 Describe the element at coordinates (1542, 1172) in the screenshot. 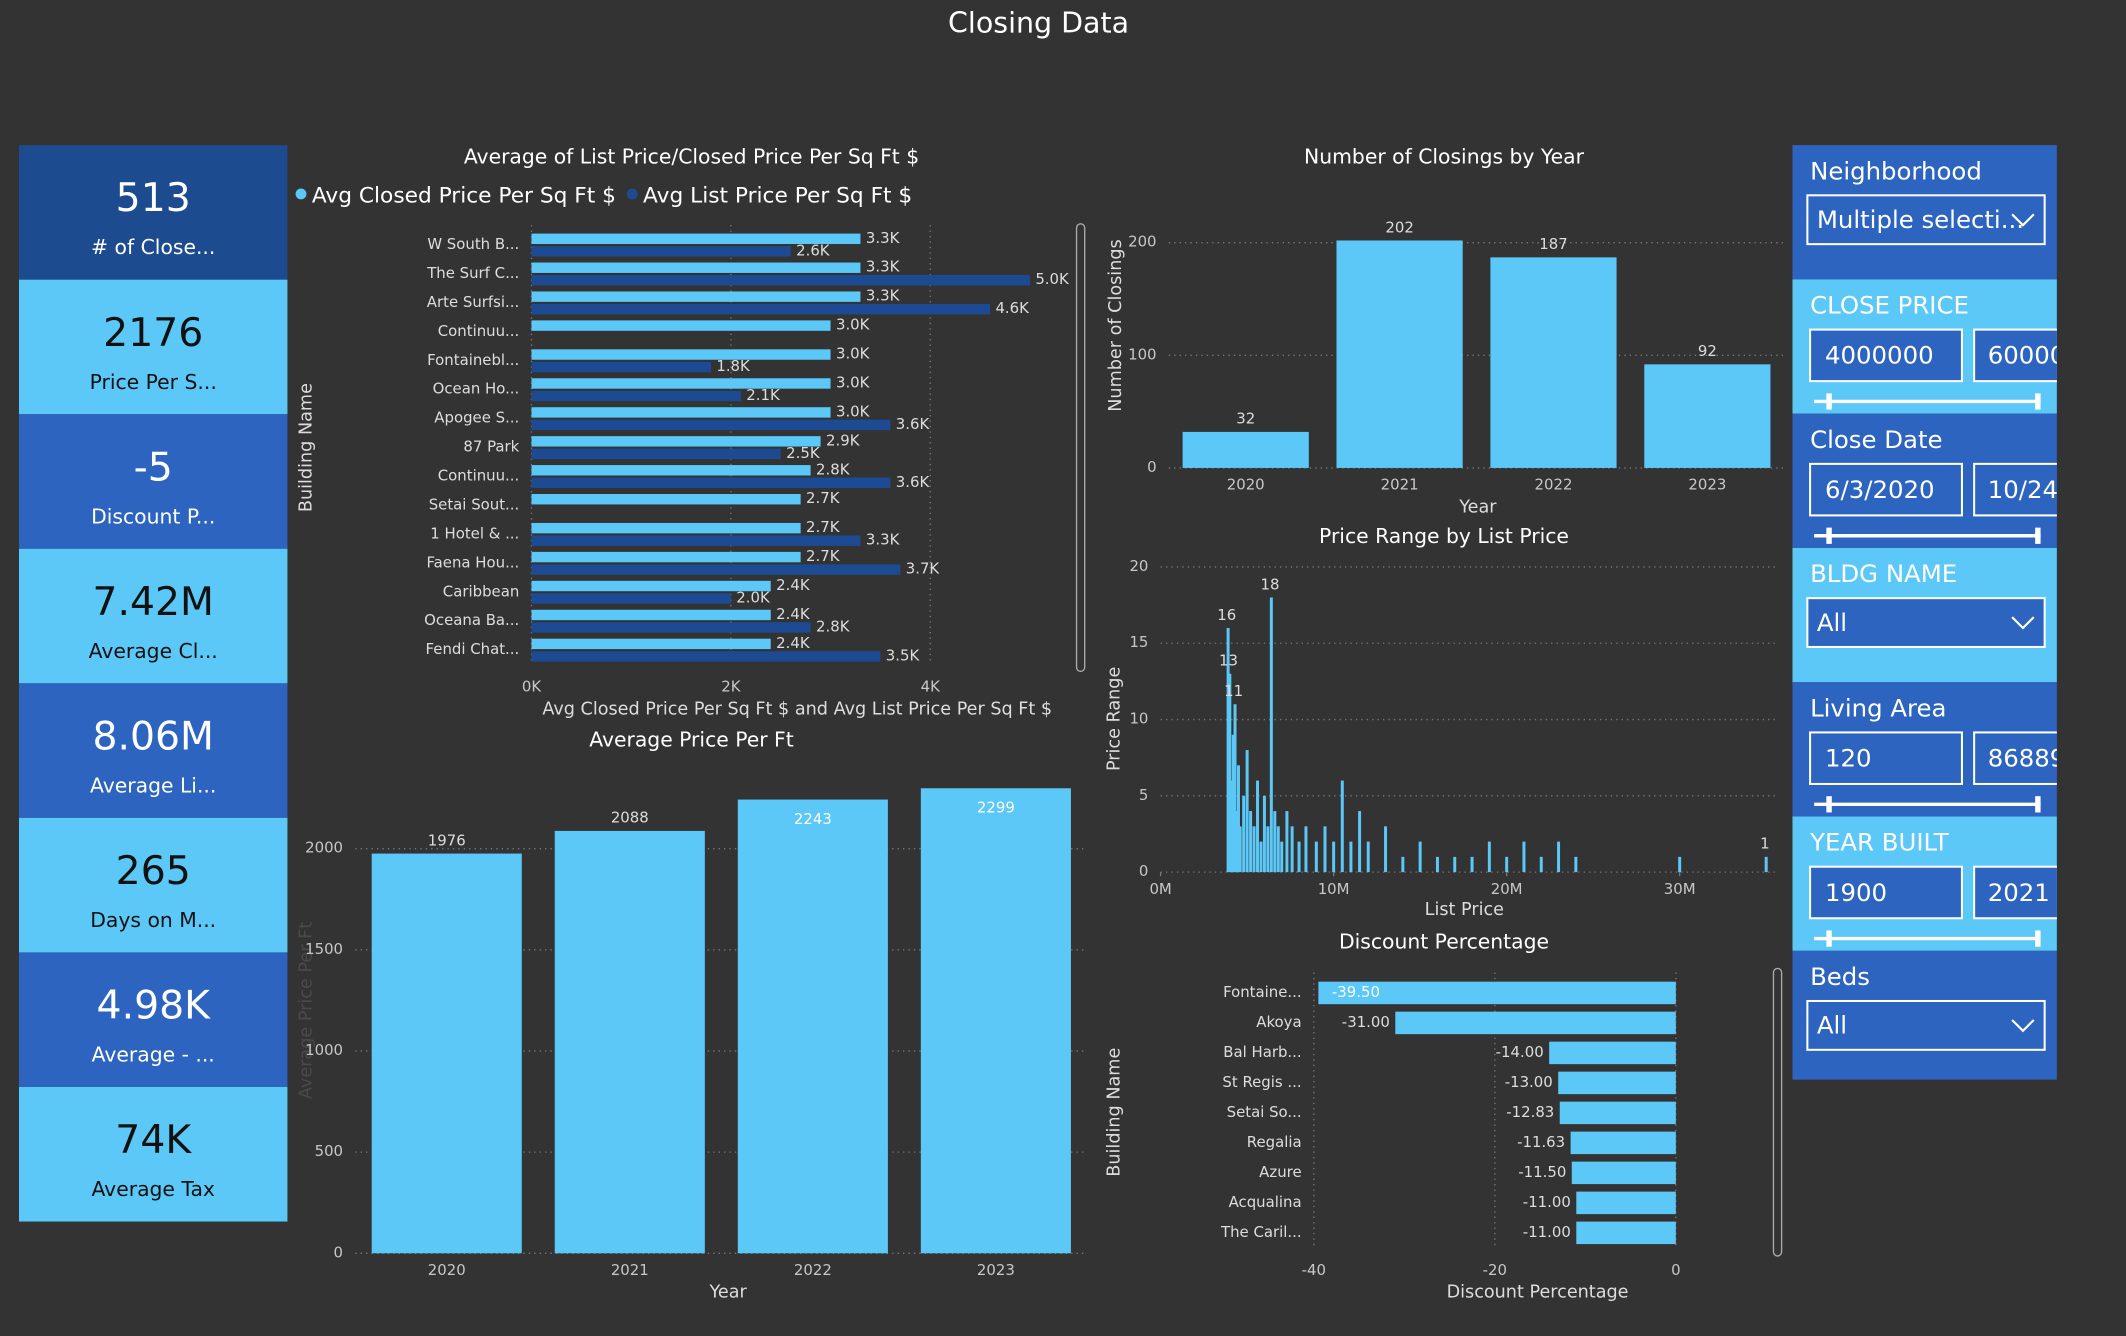

I see `data-label: -11.50` at that location.